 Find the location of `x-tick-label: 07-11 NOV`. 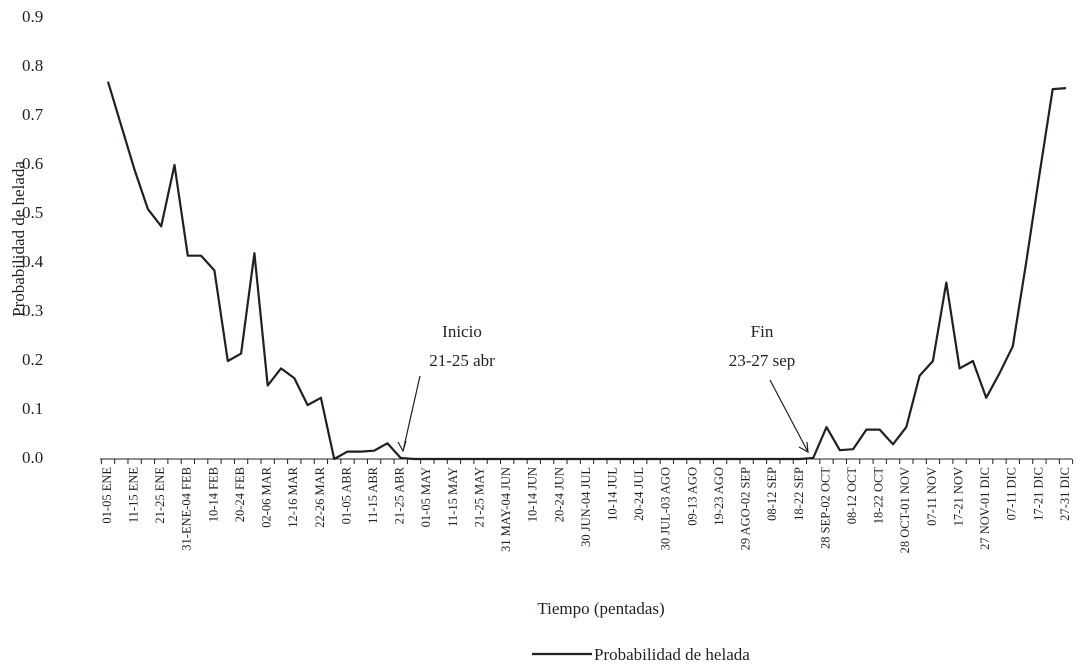

x-tick-label: 07-11 NOV is located at coordinates (932, 496).